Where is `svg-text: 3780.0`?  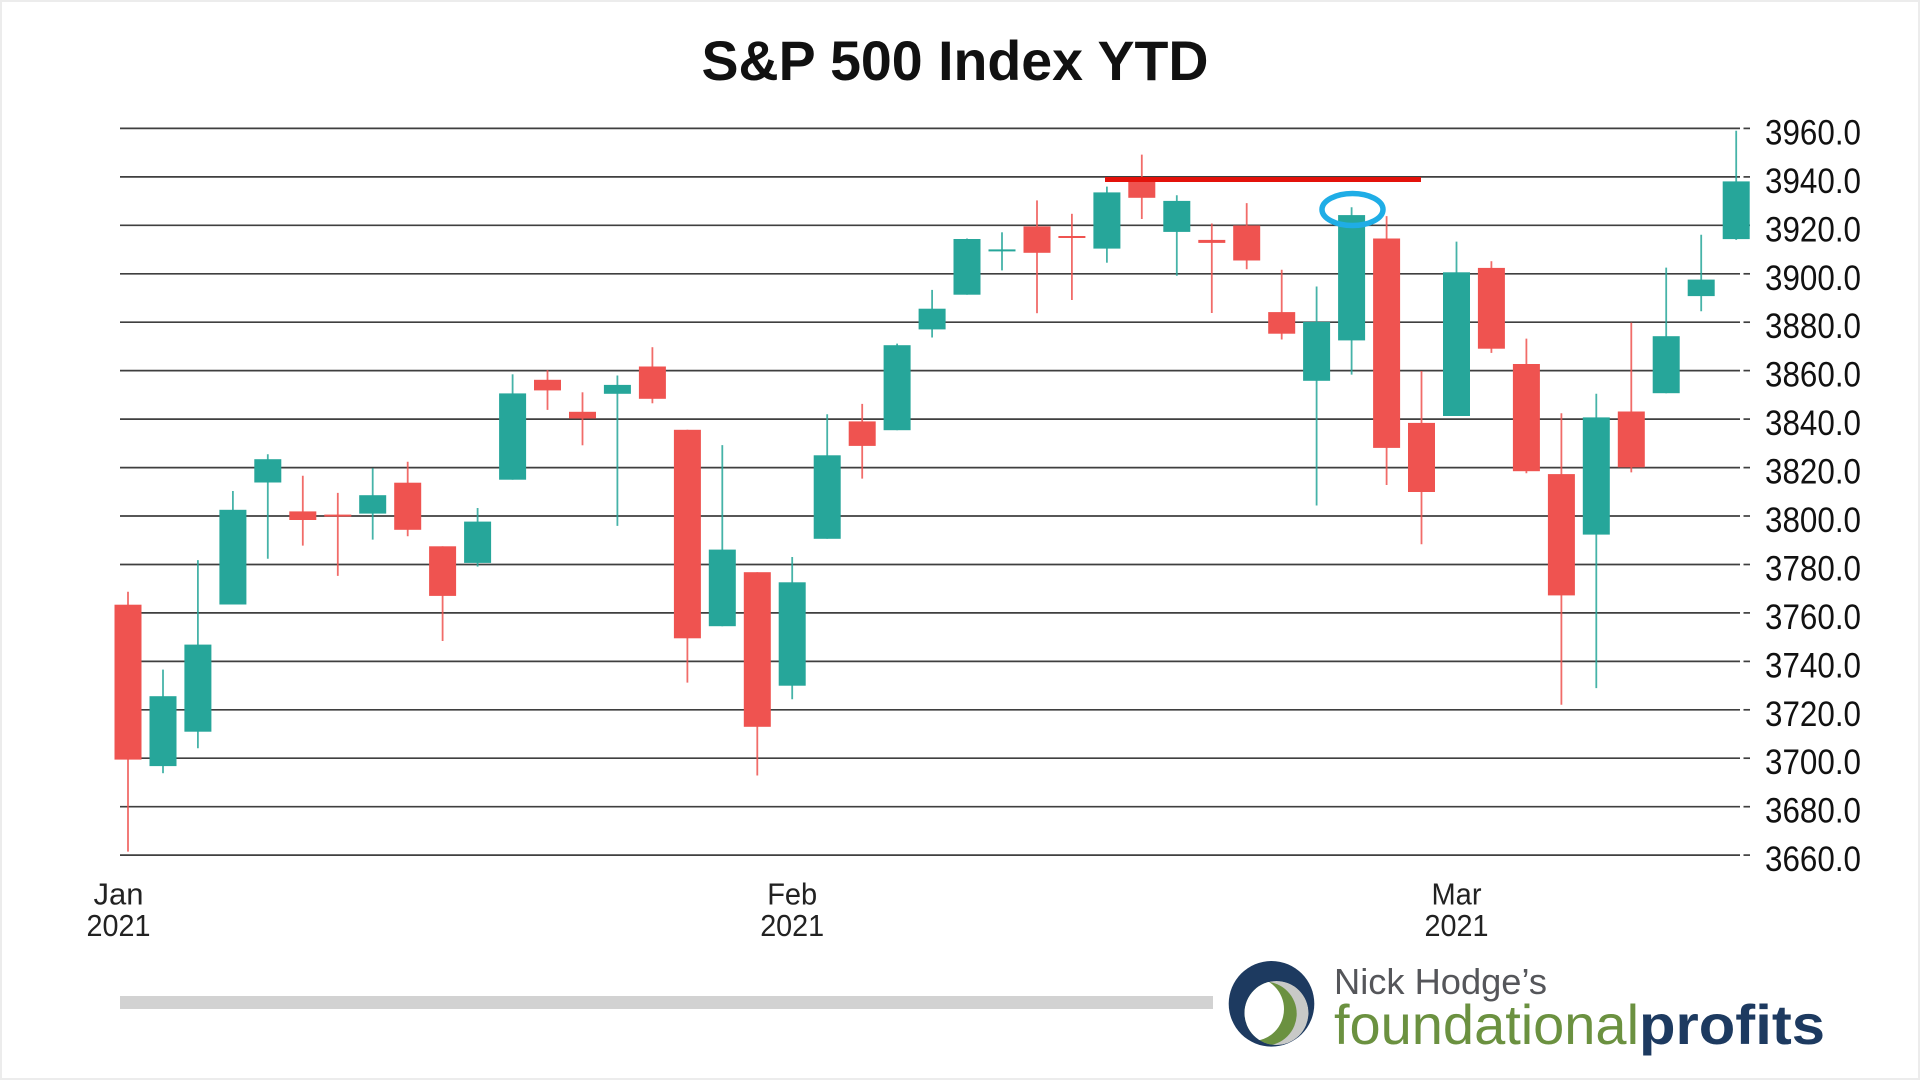
svg-text: 3780.0 is located at coordinates (1813, 569).